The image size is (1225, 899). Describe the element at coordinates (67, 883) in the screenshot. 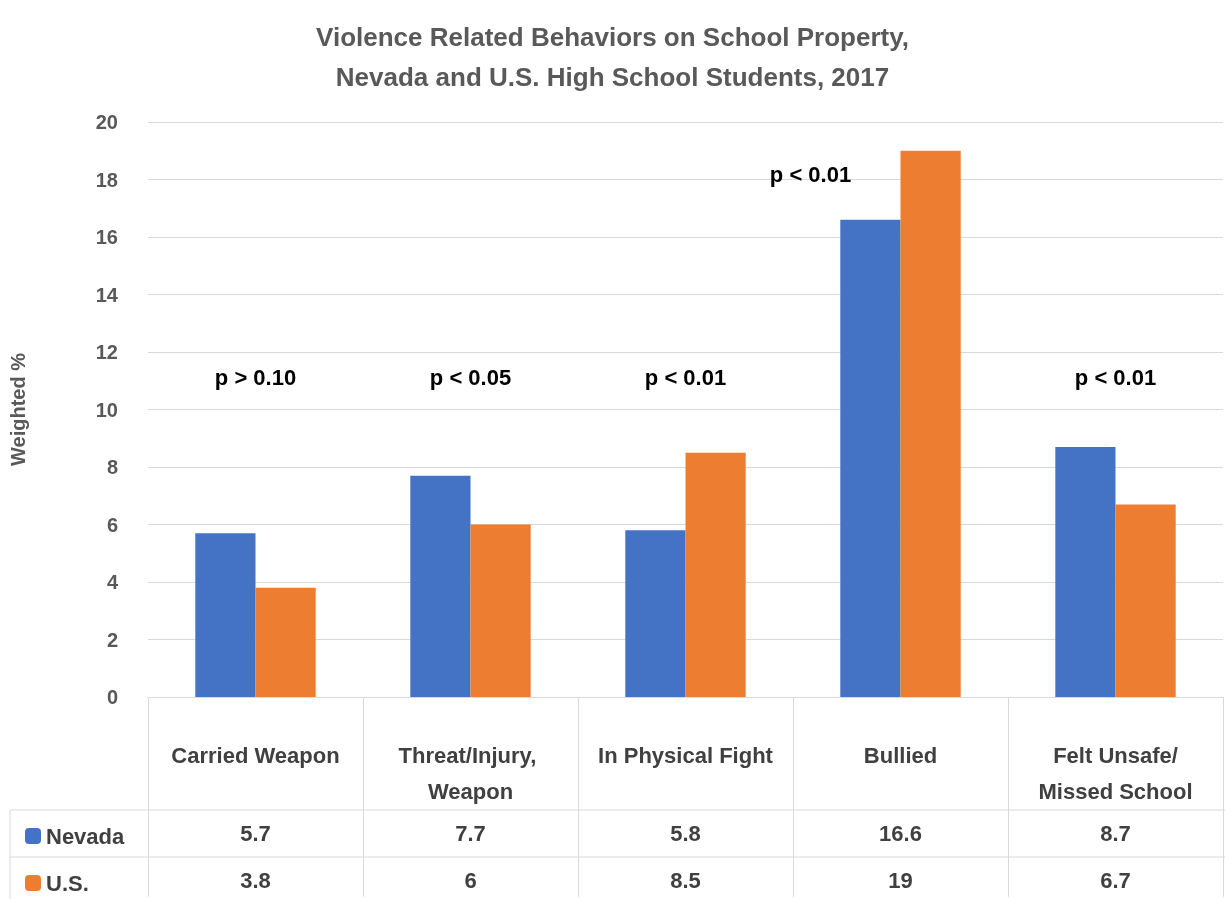

I see `legend-label: U.S.` at that location.